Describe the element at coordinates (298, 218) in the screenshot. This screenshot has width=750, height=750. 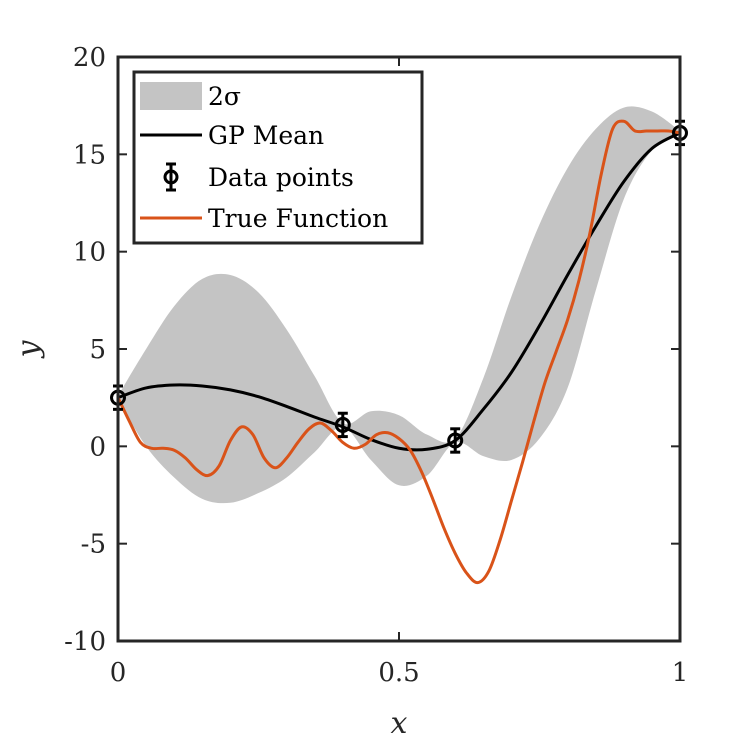
I see `legend-label: True Function` at that location.